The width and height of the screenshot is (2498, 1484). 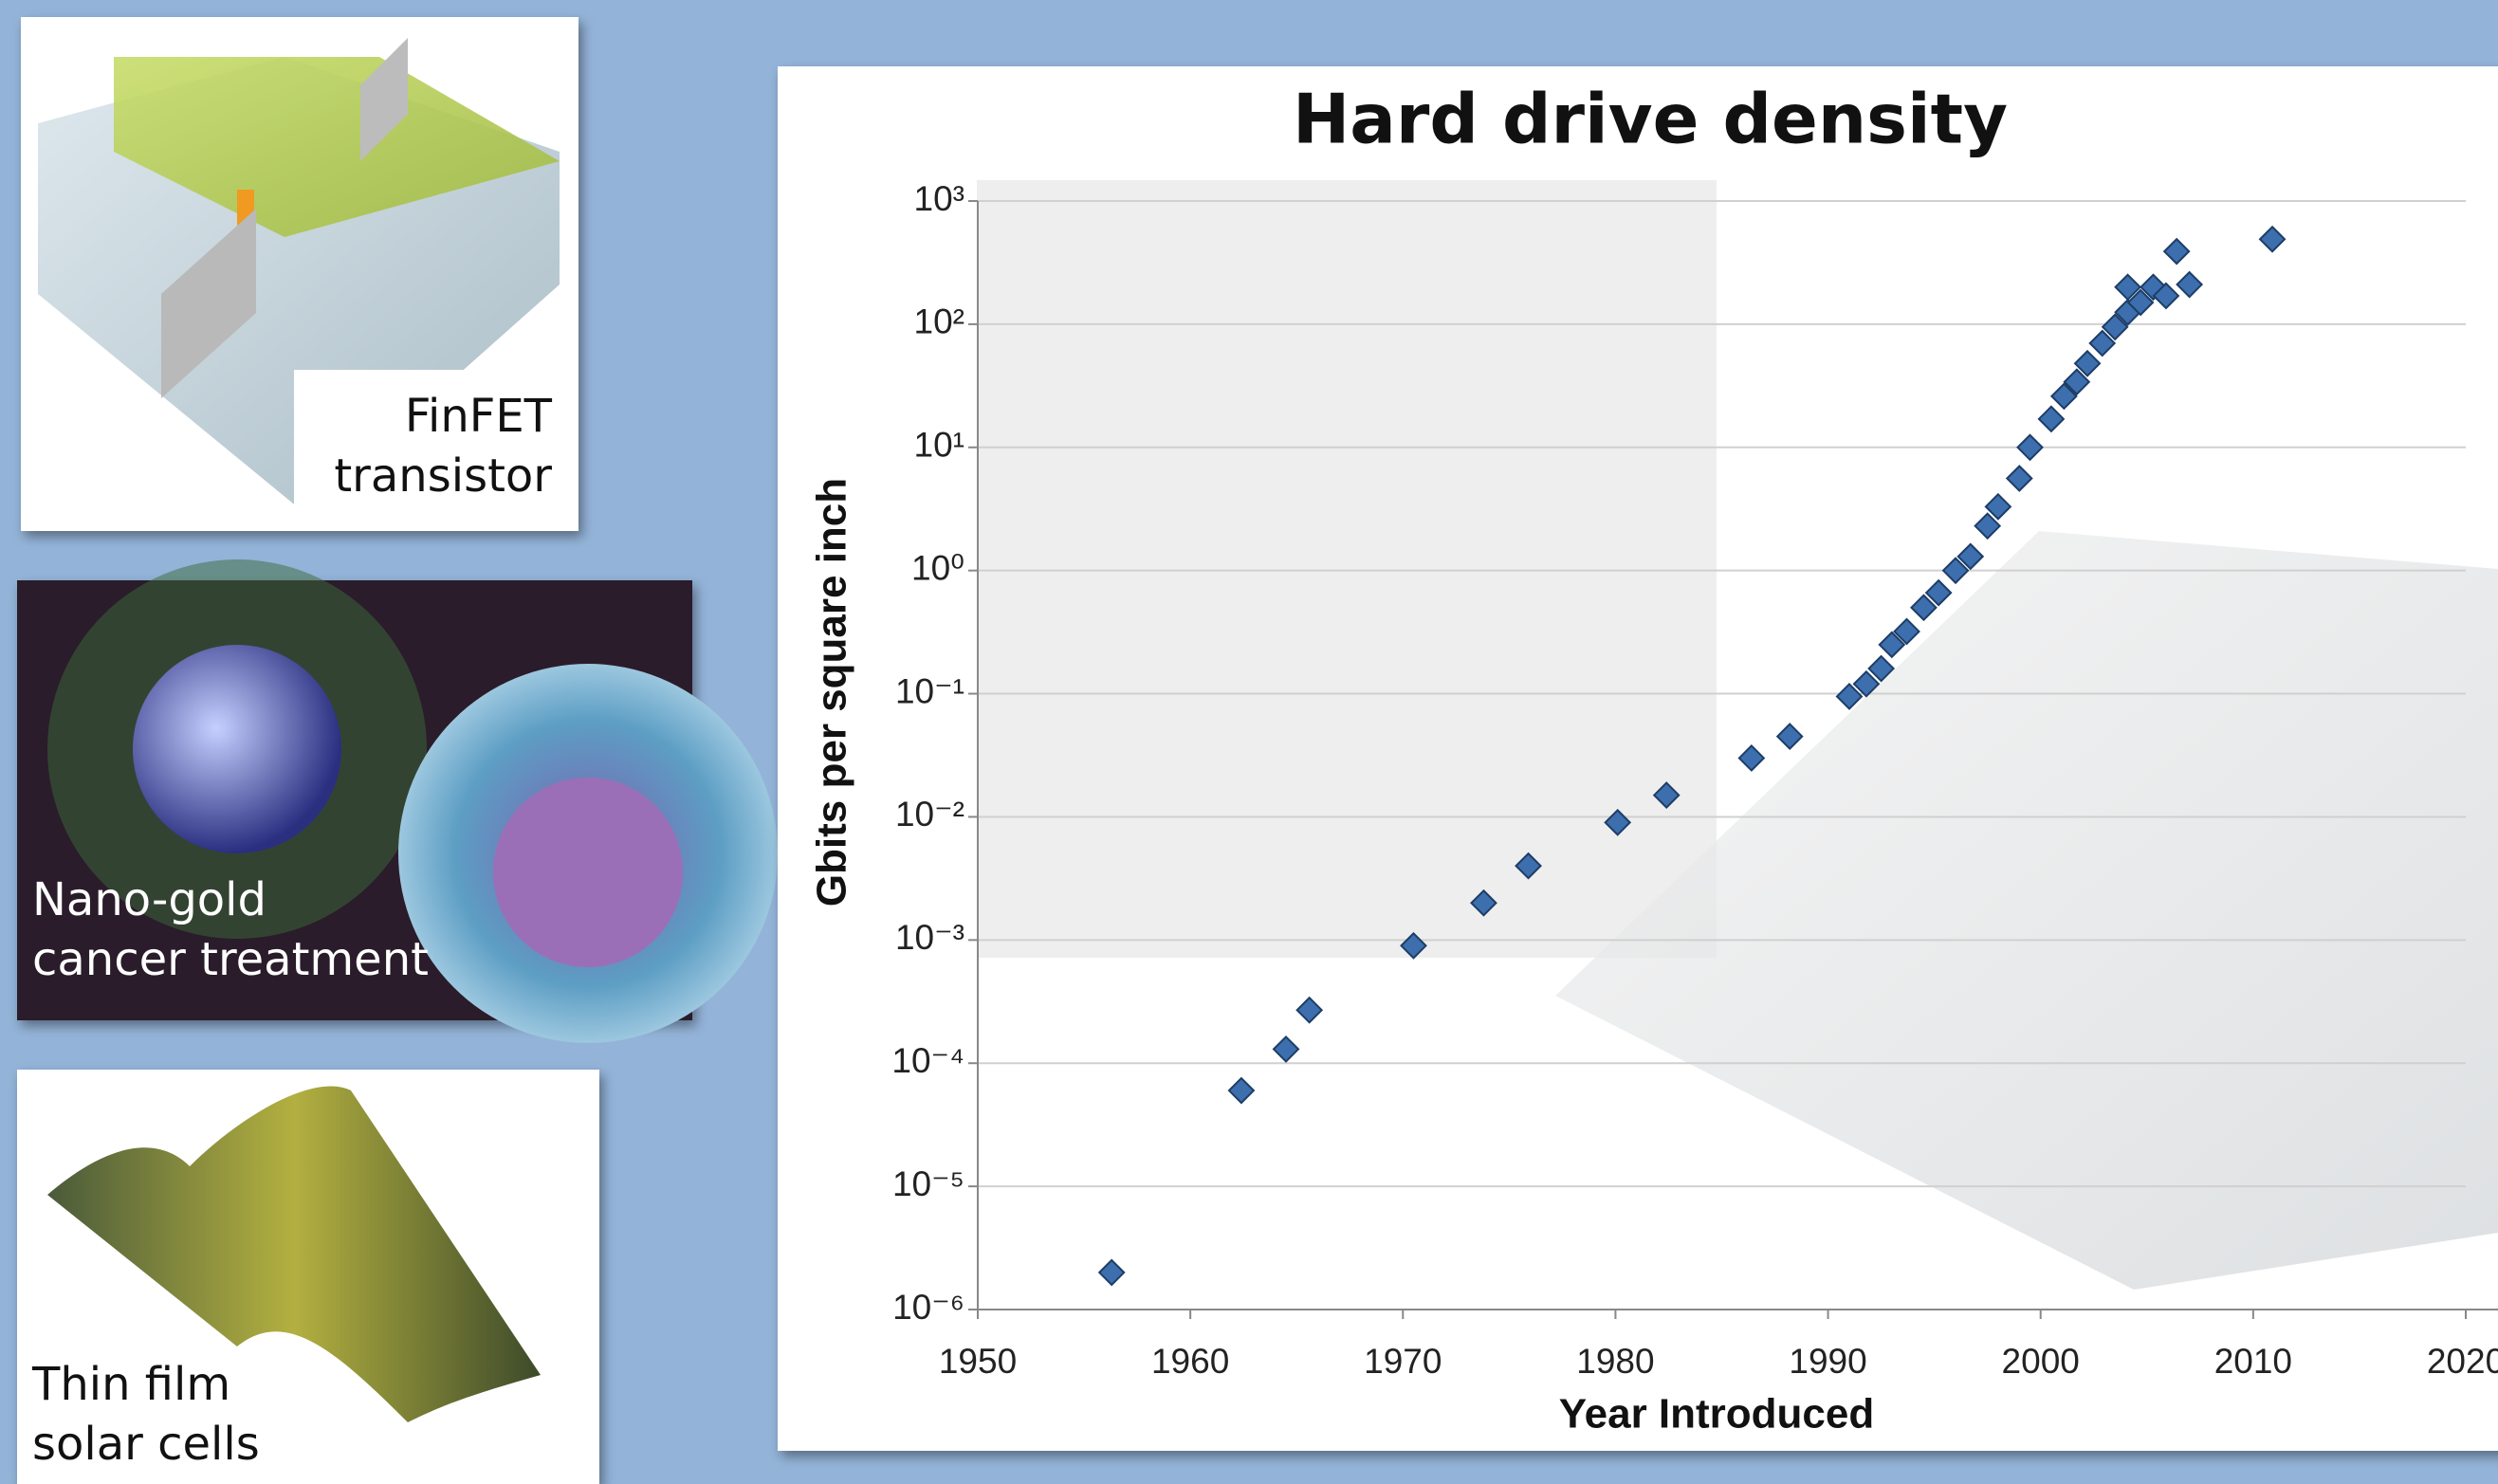 What do you see at coordinates (443, 476) in the screenshot?
I see `panel-caption: transistor` at bounding box center [443, 476].